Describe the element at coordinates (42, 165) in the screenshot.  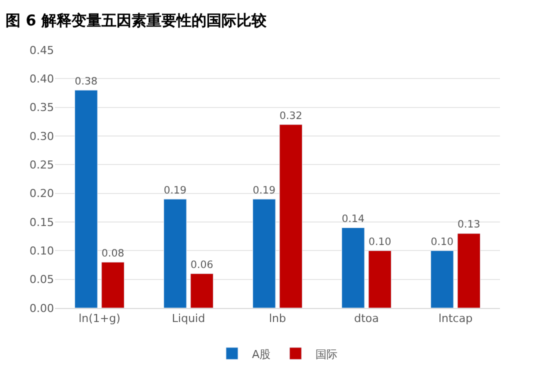
I see `y-tick-label: 0.25` at that location.